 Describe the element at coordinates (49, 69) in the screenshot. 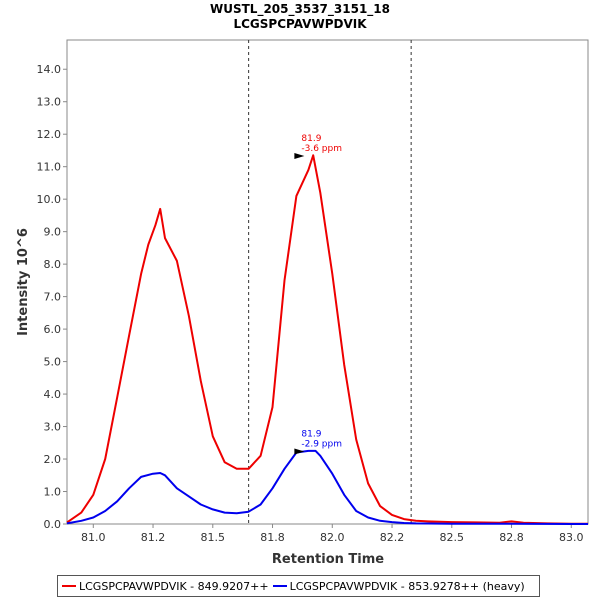

I see `y-tick-label: 14.0` at that location.